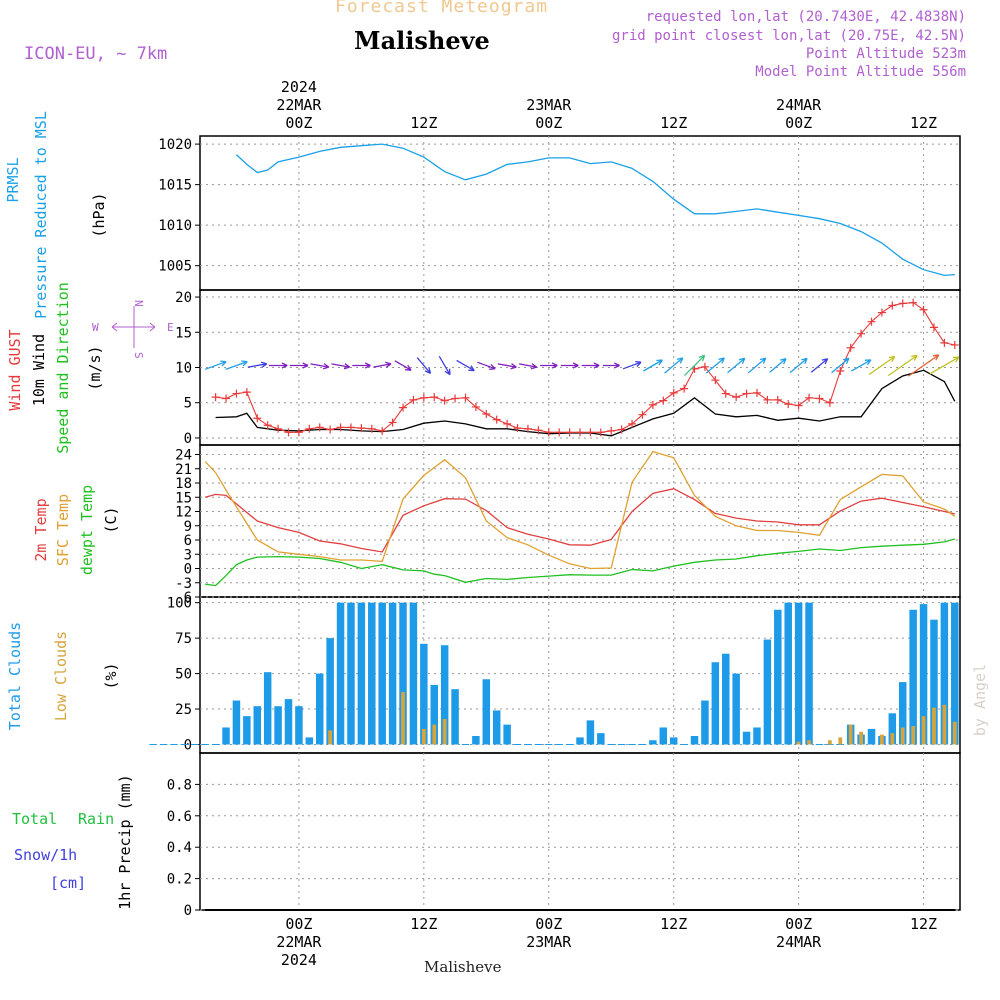  I want to click on y-tick-label: 1010, so click(175, 226).